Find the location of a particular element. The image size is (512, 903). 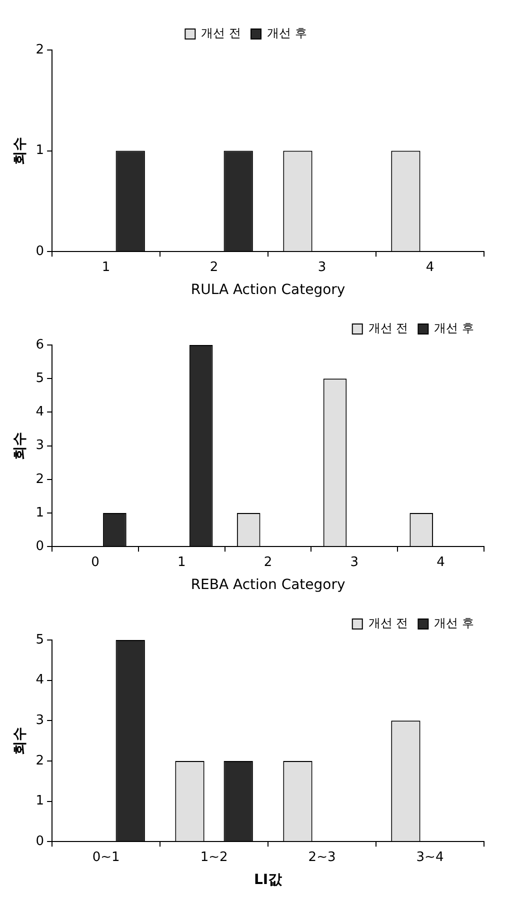

x-tick-label: 2~3 is located at coordinates (322, 857).